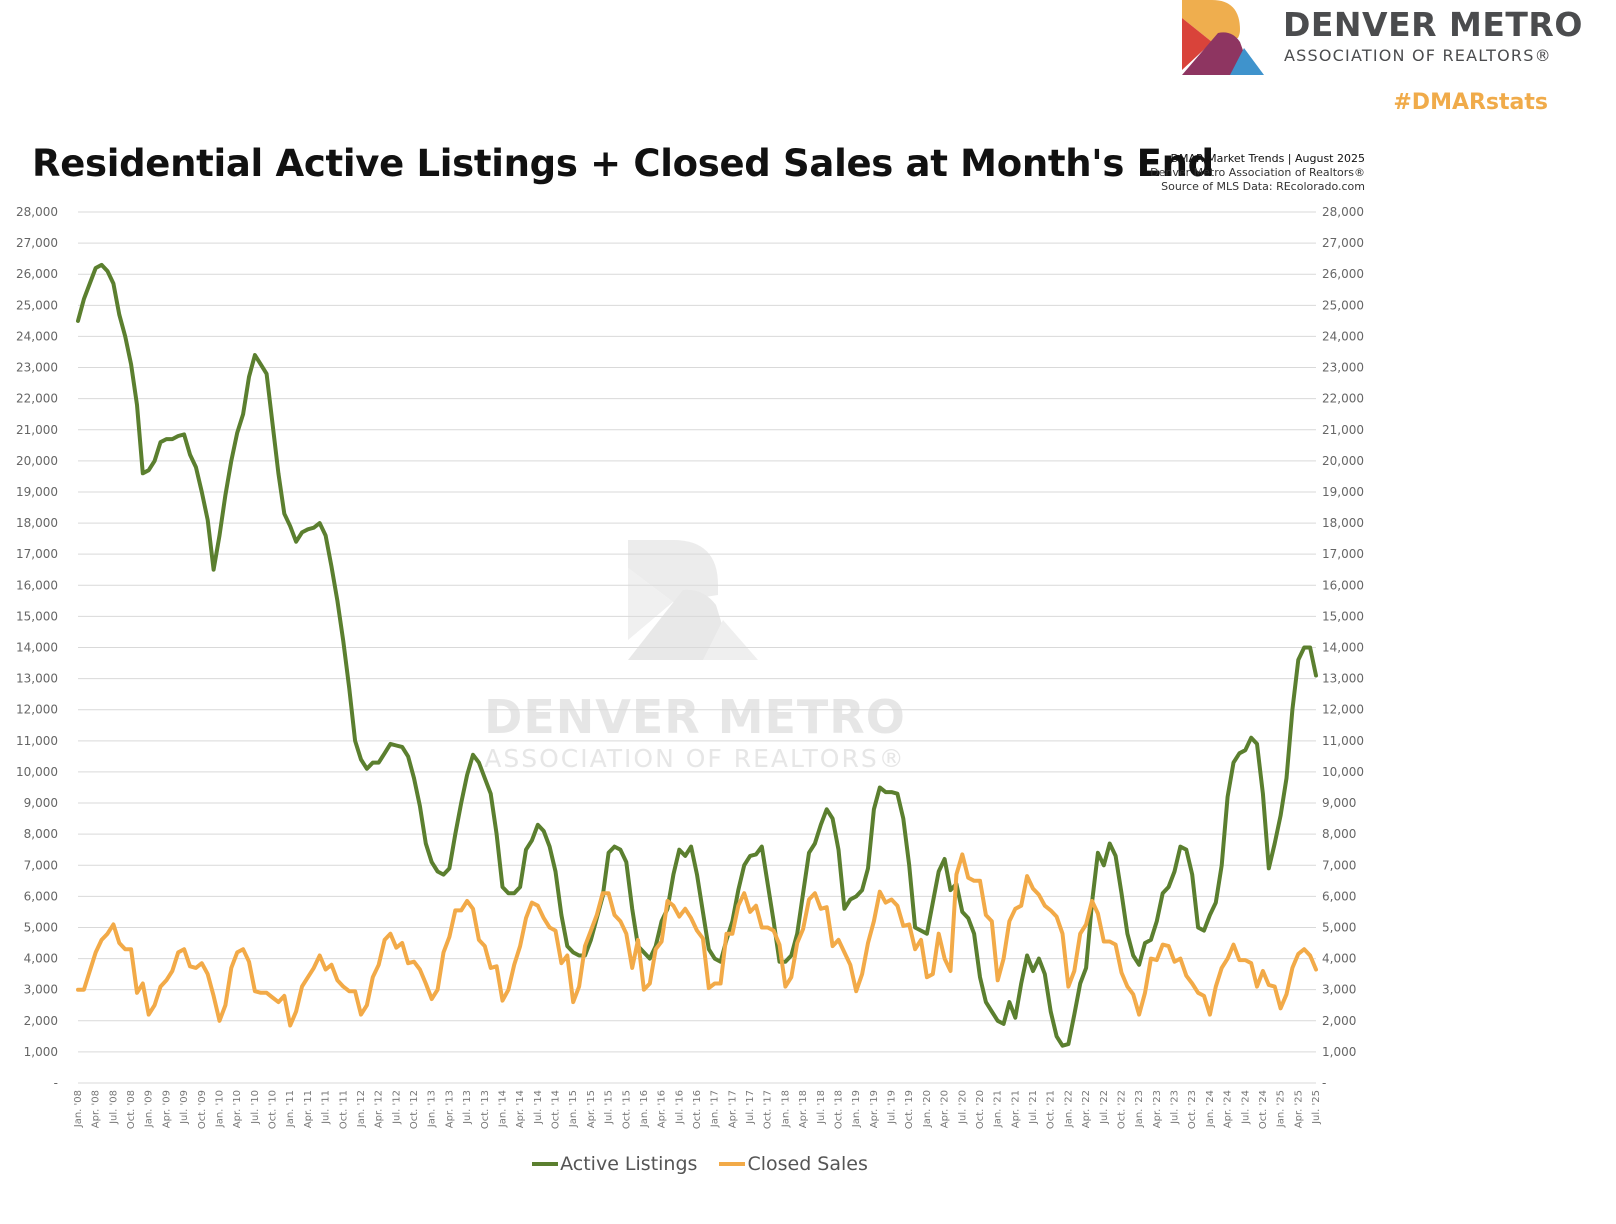 The height and width of the screenshot is (1224, 1616). Describe the element at coordinates (414, 1109) in the screenshot. I see `x-tick-label: Oct. '12` at that location.